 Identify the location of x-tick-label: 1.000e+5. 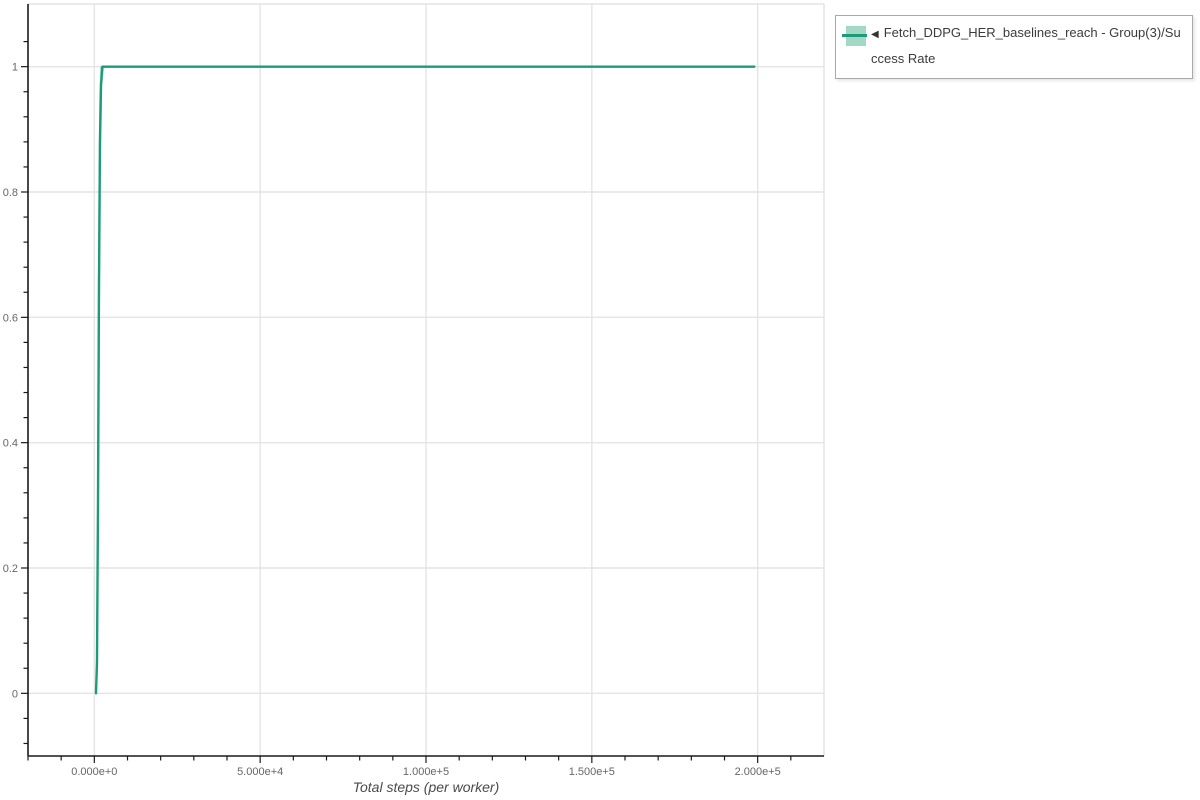
(426, 772).